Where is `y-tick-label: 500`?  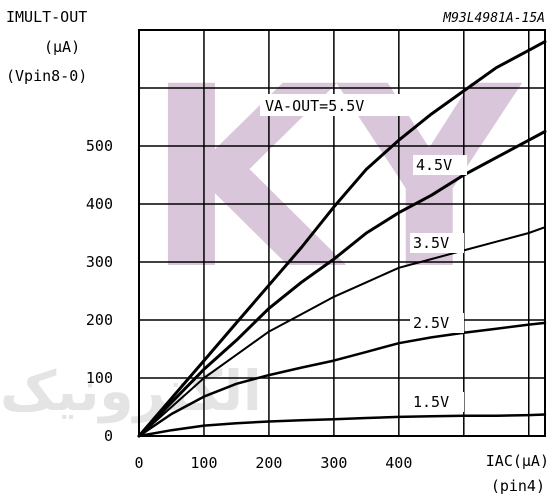 y-tick-label: 500 is located at coordinates (99, 146).